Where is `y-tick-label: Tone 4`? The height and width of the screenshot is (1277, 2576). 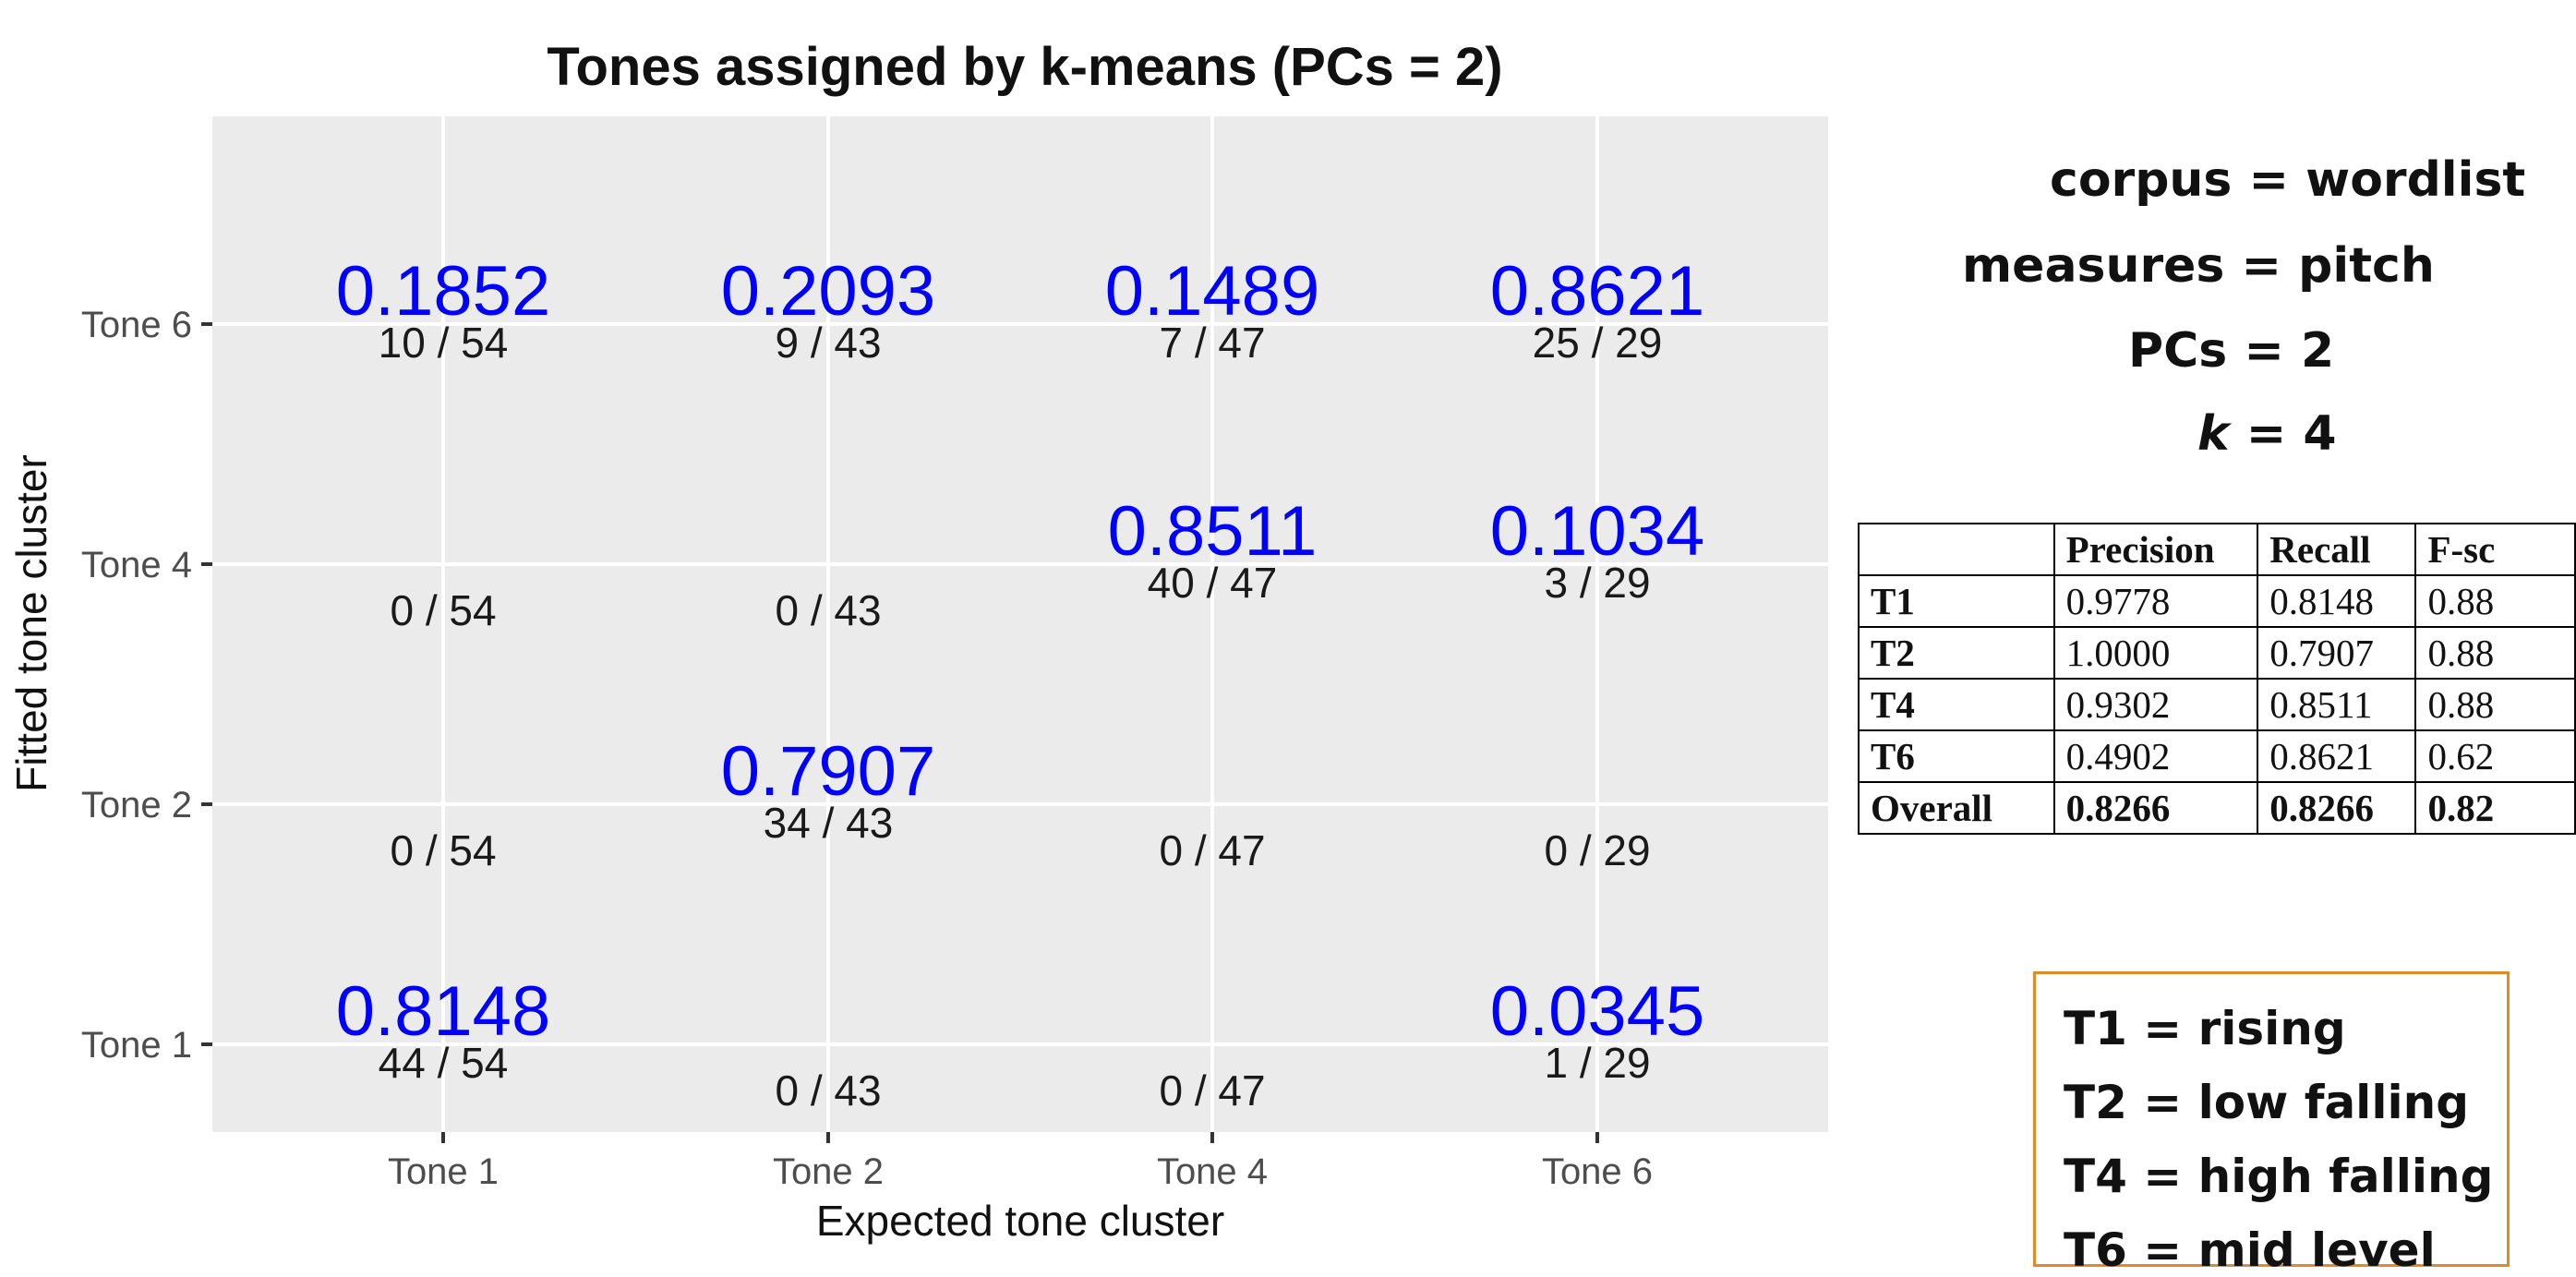
y-tick-label: Tone 4 is located at coordinates (136, 565).